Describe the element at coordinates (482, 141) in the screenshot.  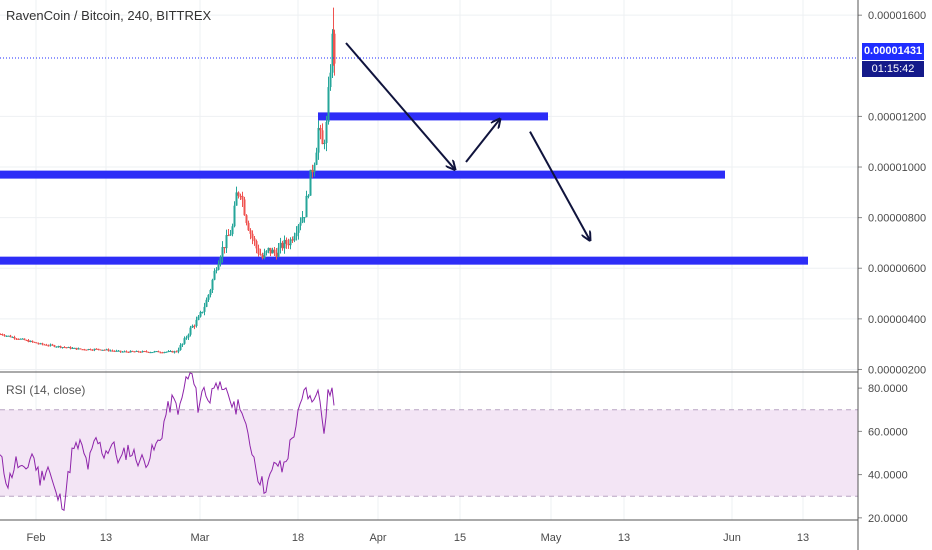
I see `projection-arrow` at that location.